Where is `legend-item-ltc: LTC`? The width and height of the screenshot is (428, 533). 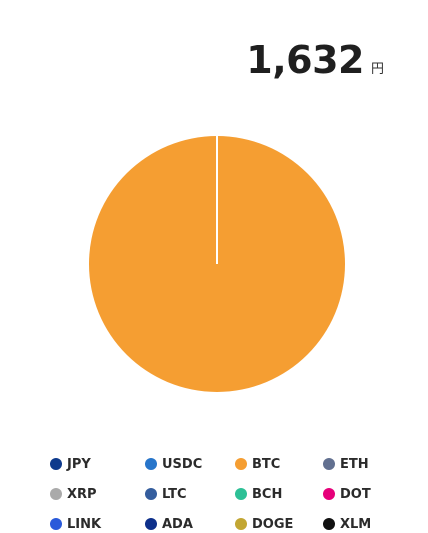
legend-item-ltc: LTC is located at coordinates (190, 494).